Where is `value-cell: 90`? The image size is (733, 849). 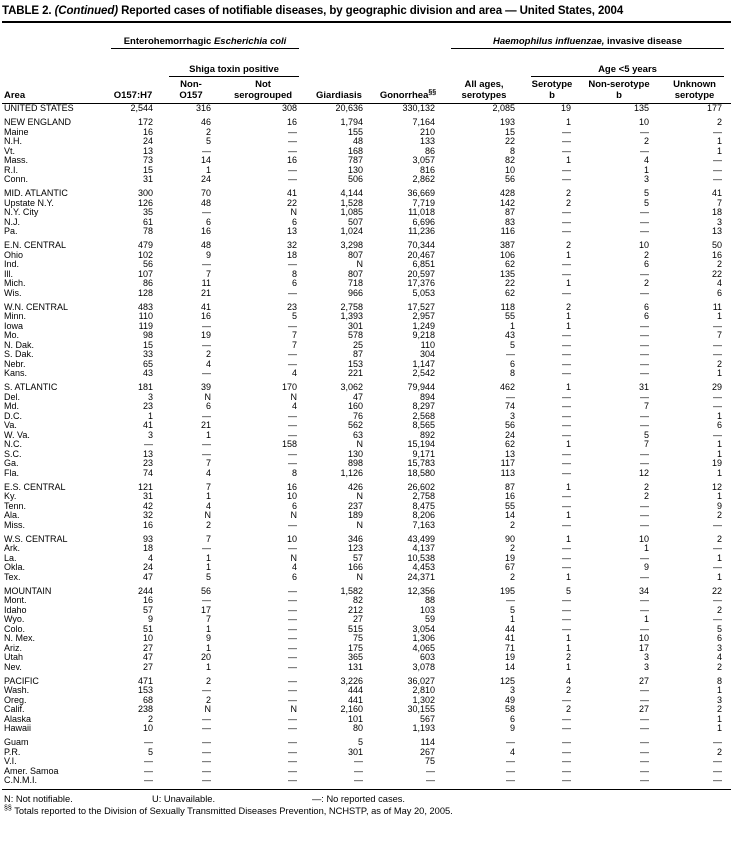 value-cell: 90 is located at coordinates (509, 538).